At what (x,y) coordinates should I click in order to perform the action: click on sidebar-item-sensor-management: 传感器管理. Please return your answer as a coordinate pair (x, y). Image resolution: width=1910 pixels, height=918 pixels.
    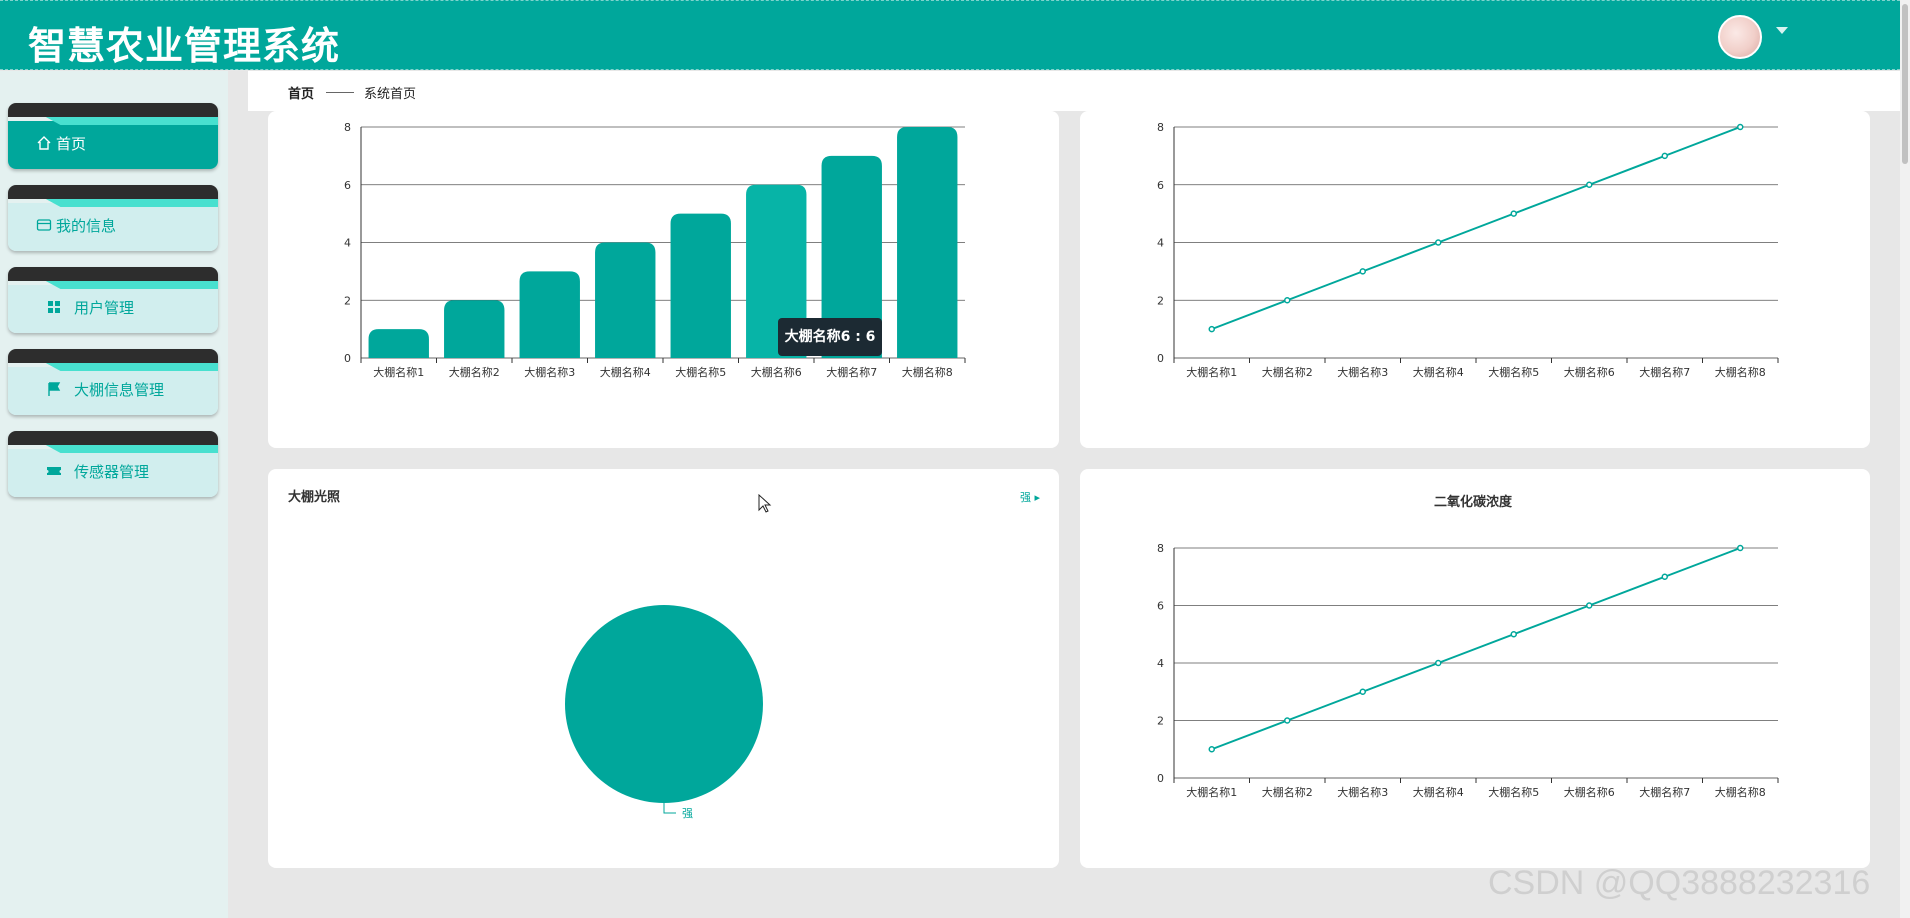
    Looking at the image, I should click on (113, 464).